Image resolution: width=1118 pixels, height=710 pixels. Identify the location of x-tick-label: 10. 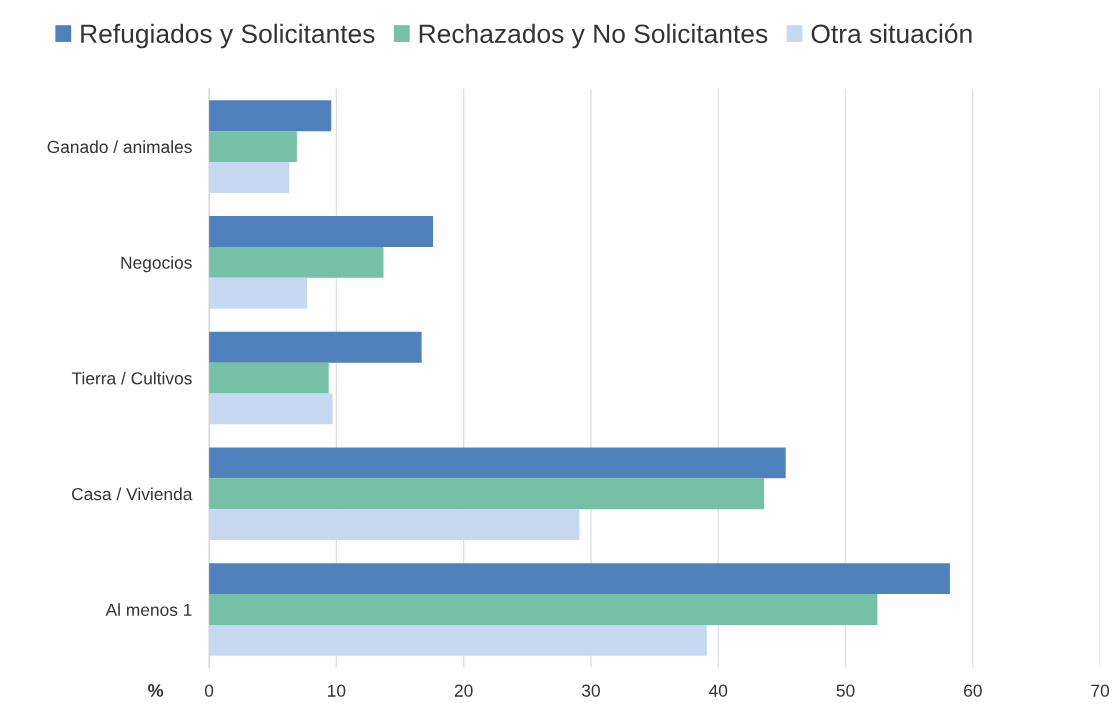
(337, 690).